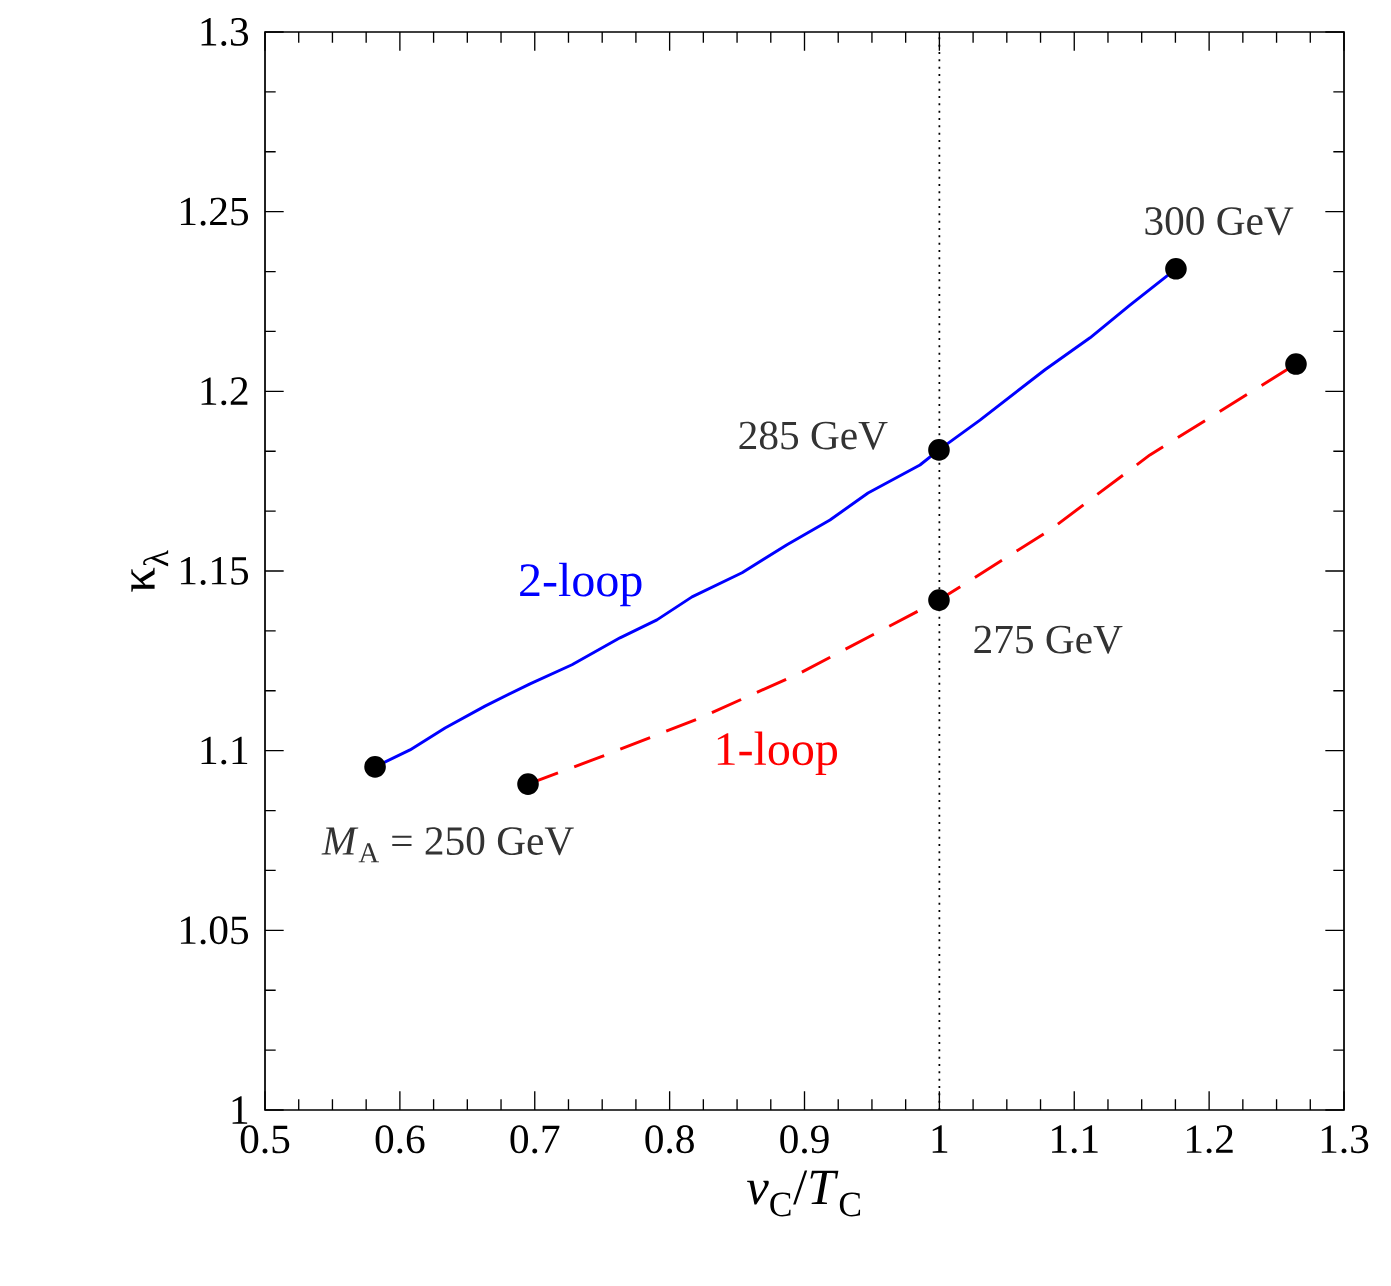 This screenshot has height=1286, width=1391. Describe the element at coordinates (265, 1139) in the screenshot. I see `x-tick-label: 0.5` at that location.